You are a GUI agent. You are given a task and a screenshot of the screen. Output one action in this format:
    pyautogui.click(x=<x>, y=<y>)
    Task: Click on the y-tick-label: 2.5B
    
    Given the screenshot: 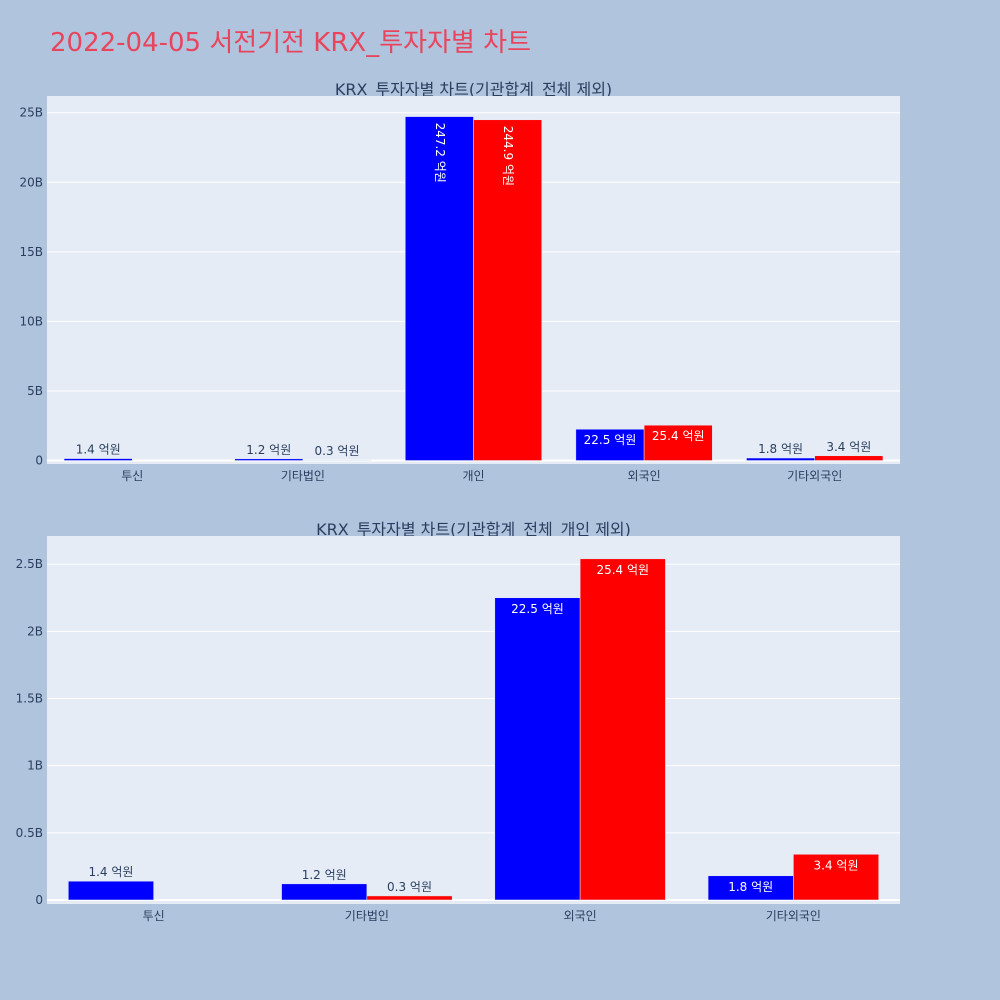 What is the action you would take?
    pyautogui.click(x=29, y=564)
    